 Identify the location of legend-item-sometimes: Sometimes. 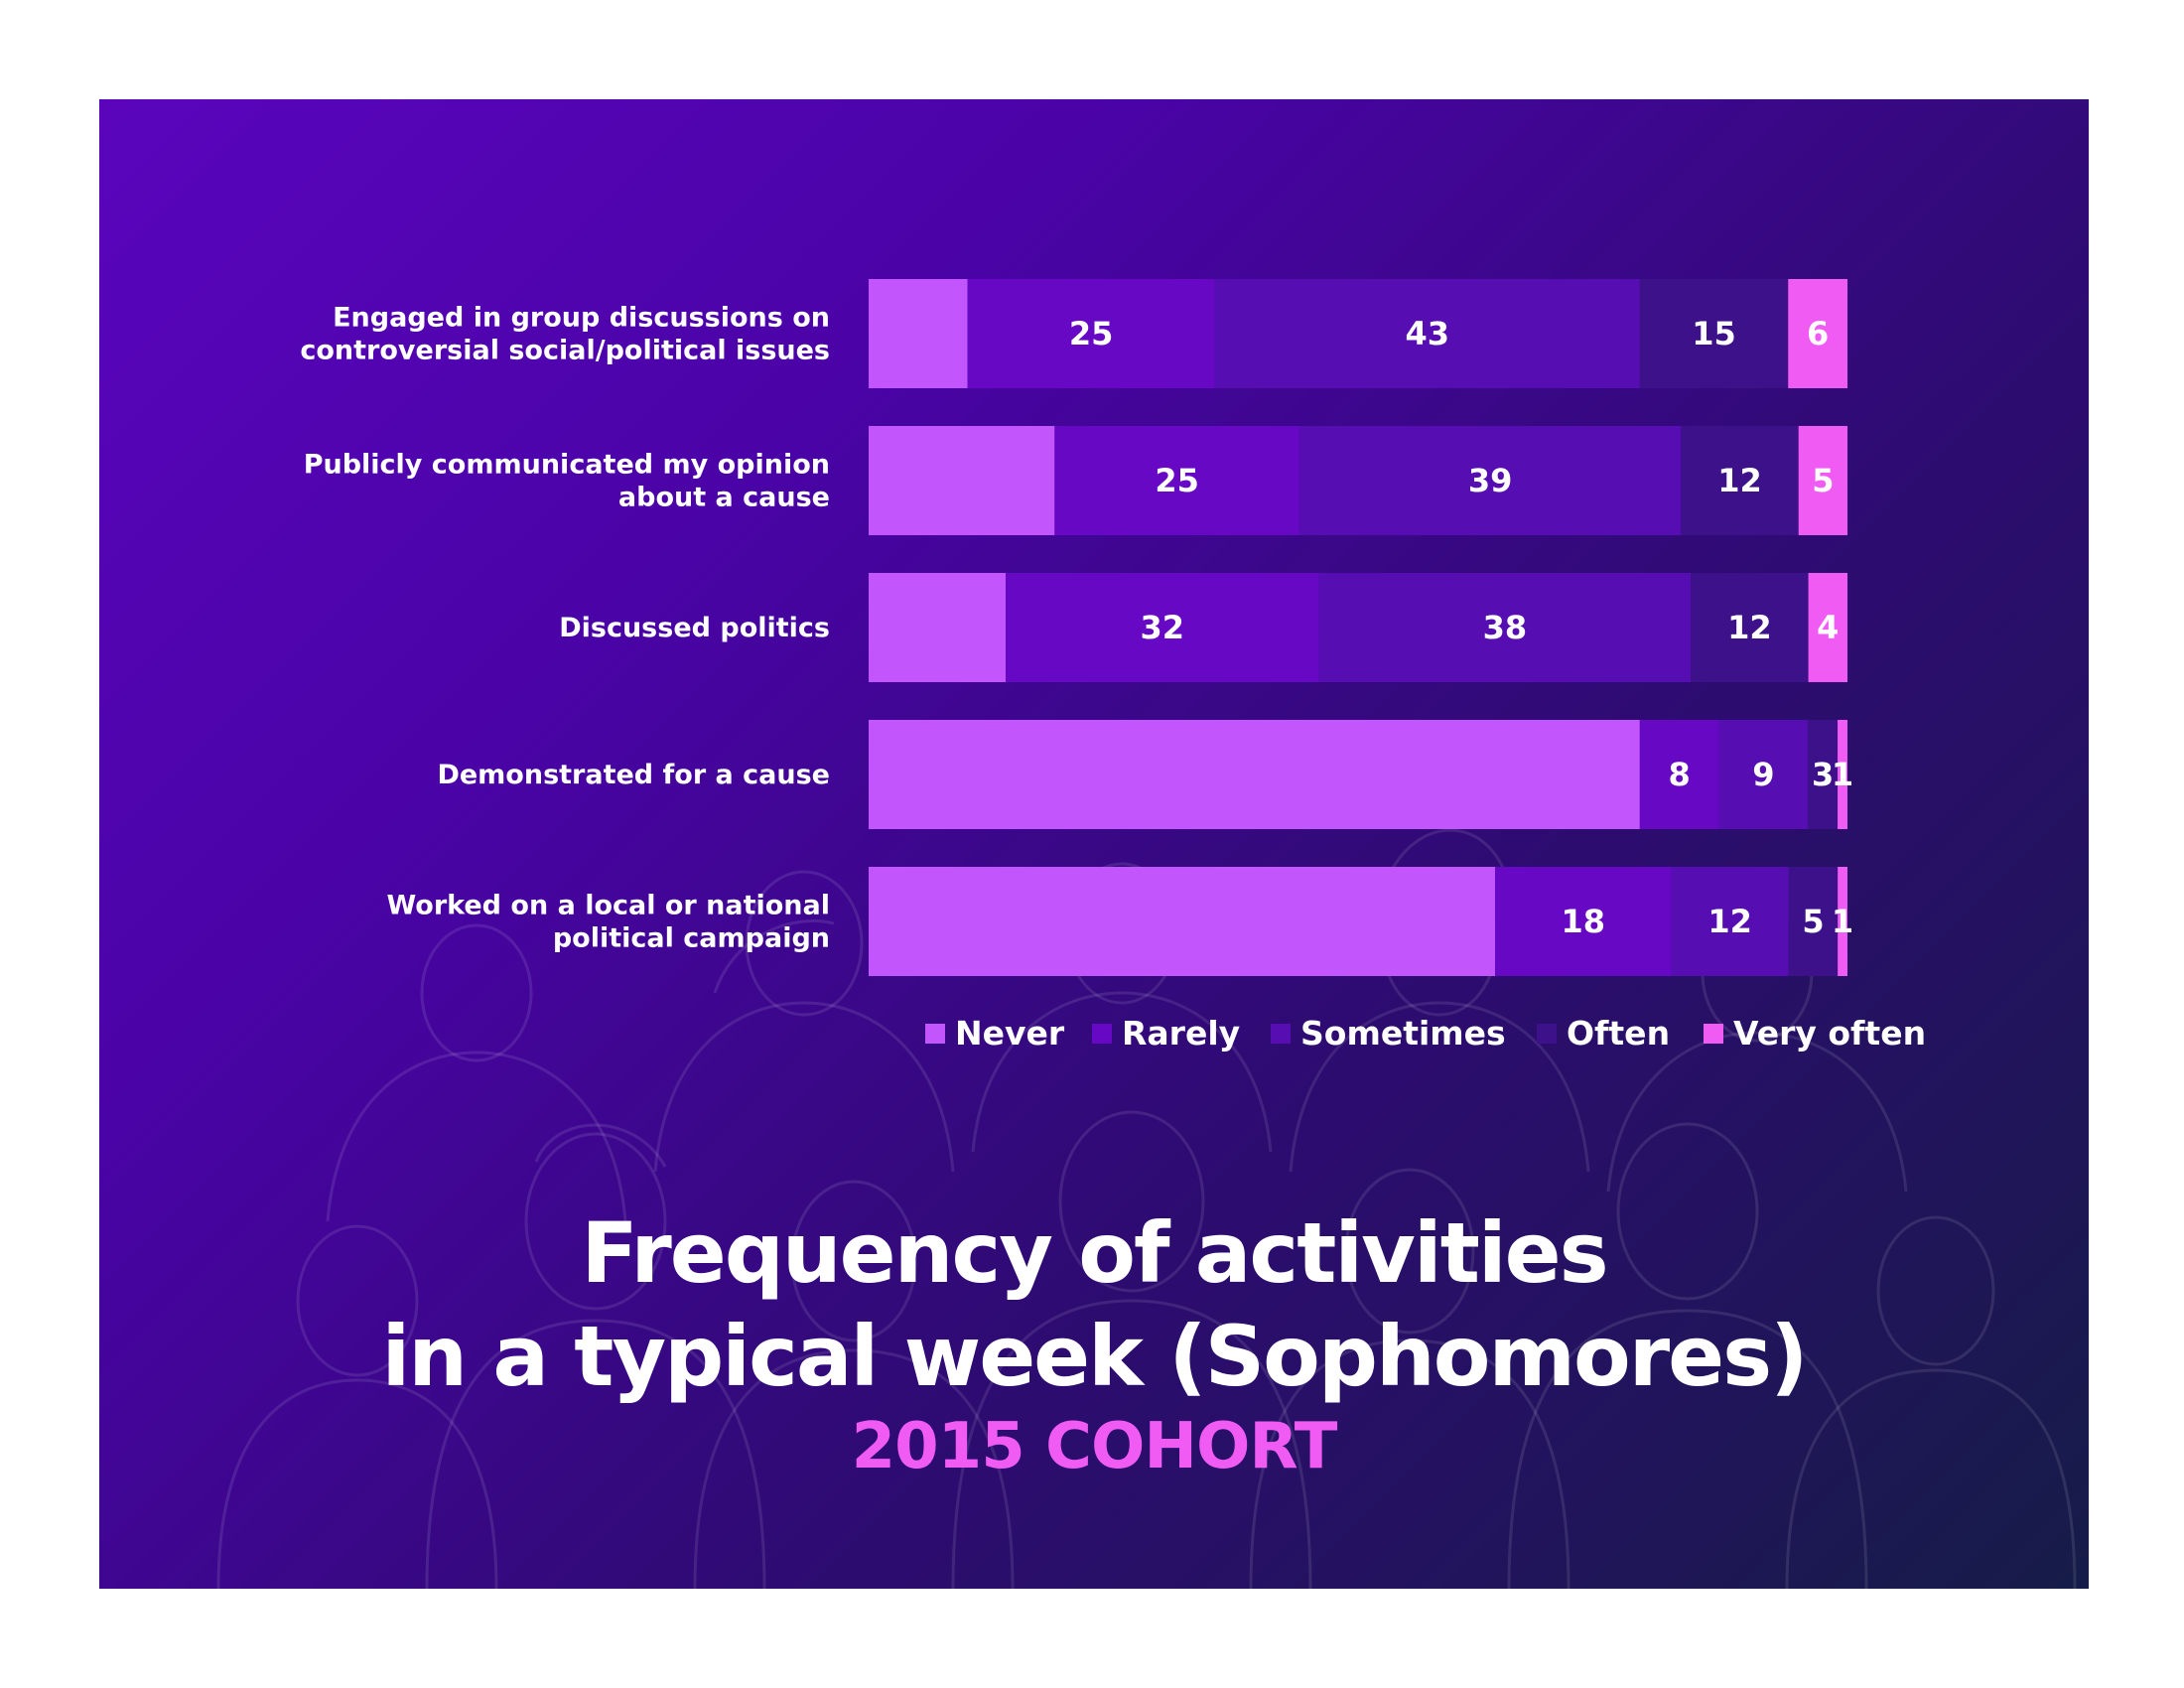
(1388, 1033).